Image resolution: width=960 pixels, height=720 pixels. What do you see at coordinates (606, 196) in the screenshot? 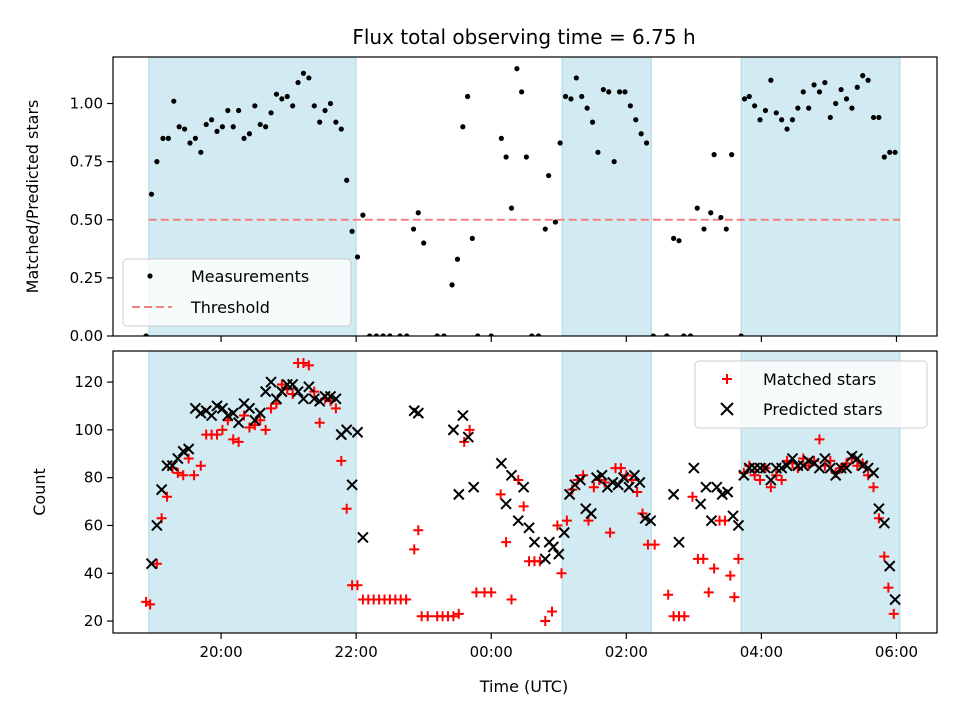
I see `top-shaded-interval` at bounding box center [606, 196].